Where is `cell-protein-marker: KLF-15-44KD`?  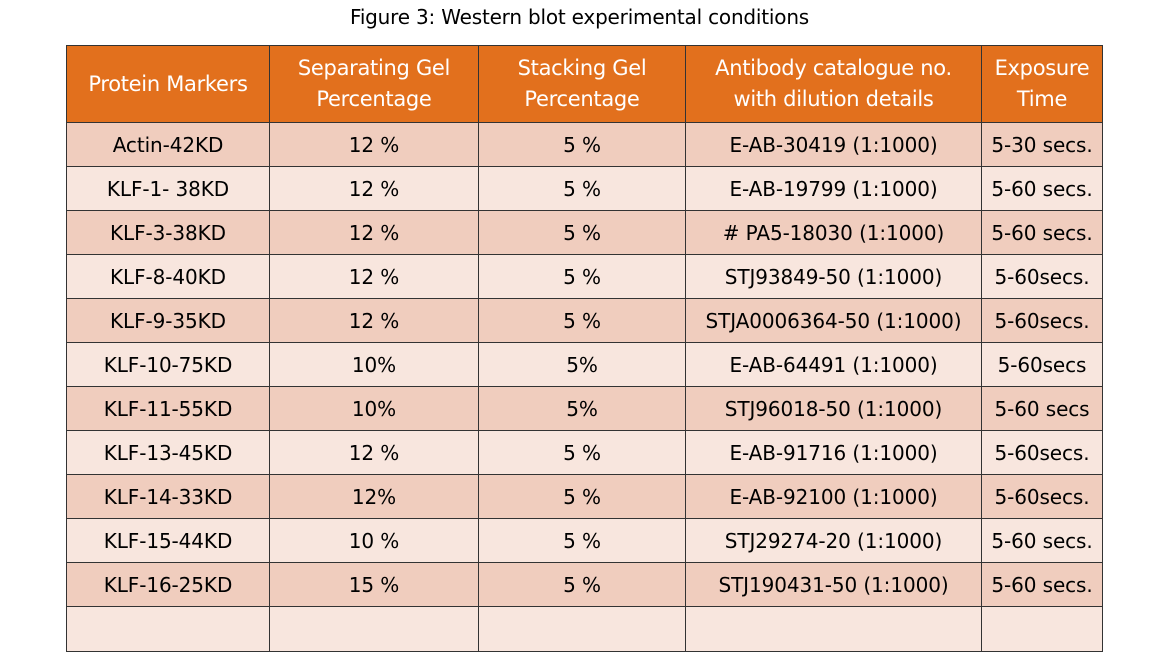
cell-protein-marker: KLF-15-44KD is located at coordinates (168, 540).